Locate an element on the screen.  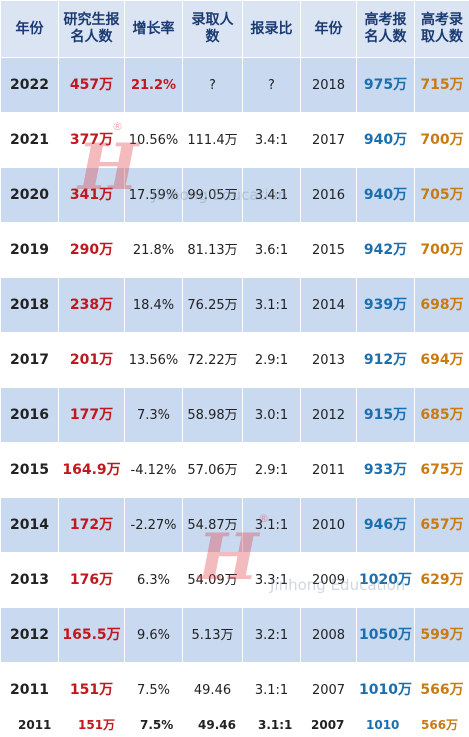
cell-year: 2020 is located at coordinates (29, 195).